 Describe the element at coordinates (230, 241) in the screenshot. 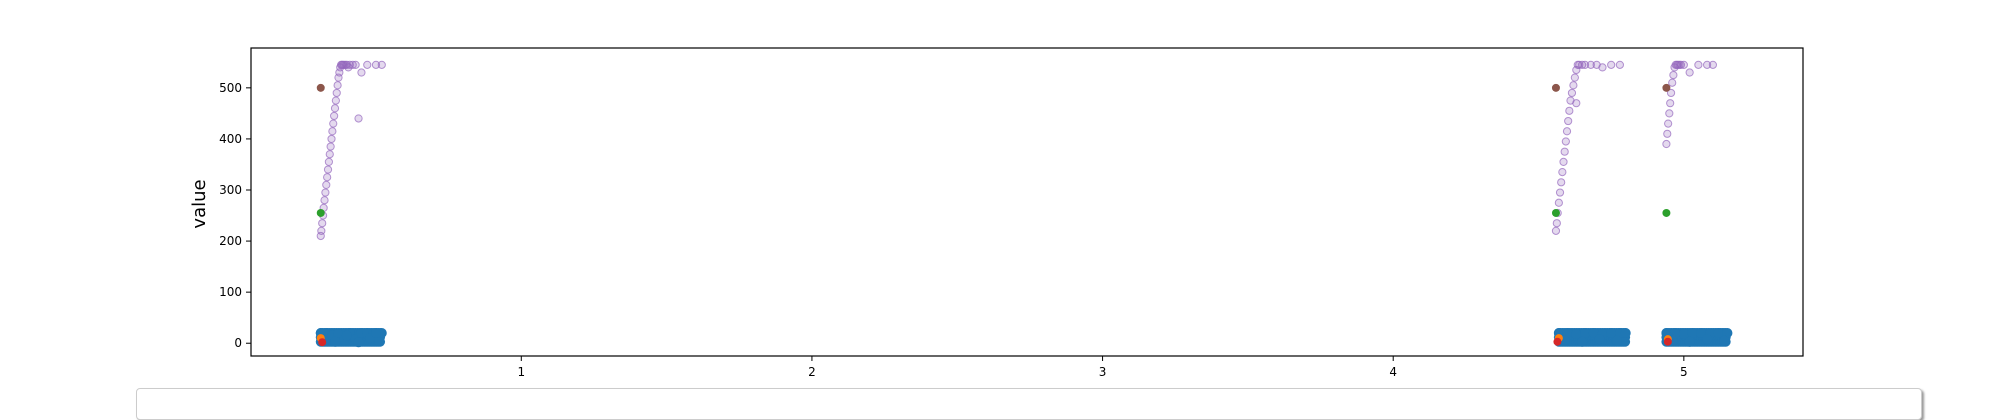

I see `y-tick-label: 200` at that location.